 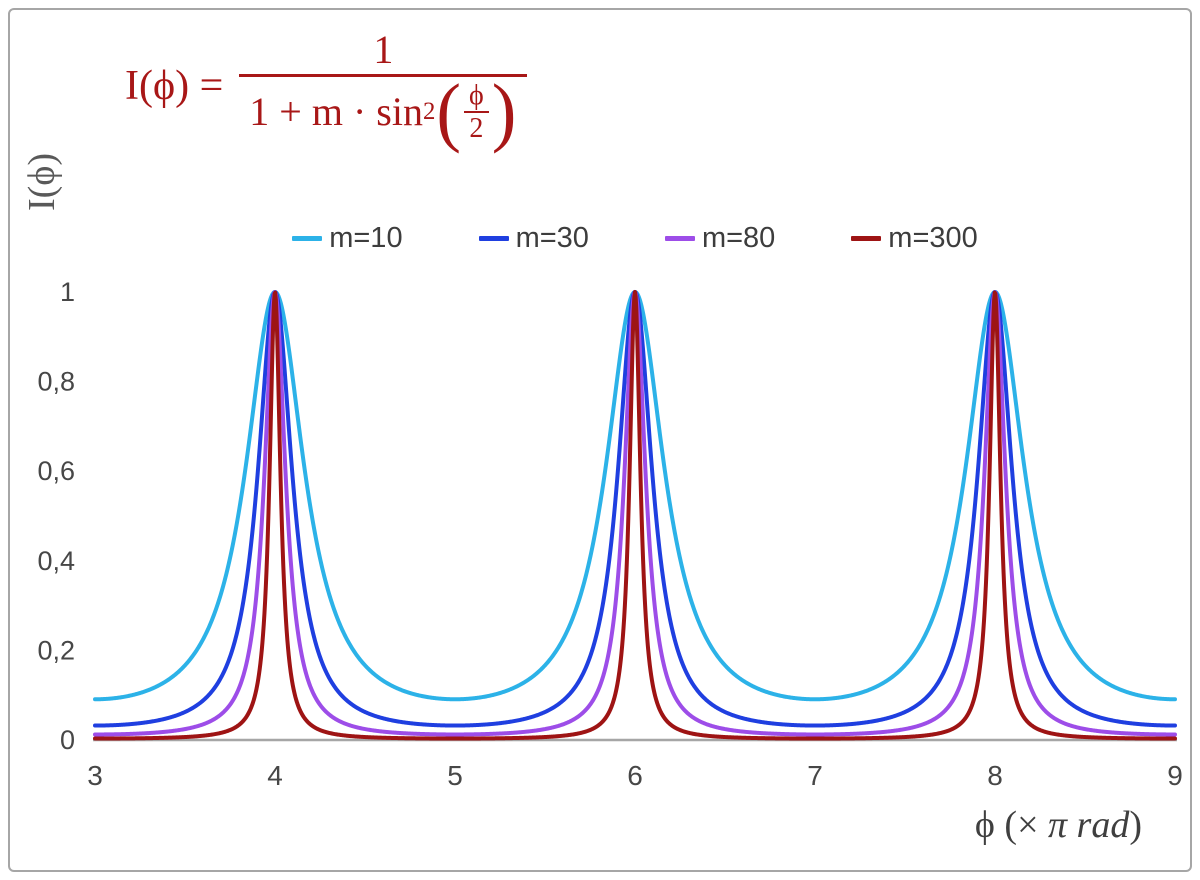 I want to click on y-tick-label: 0,6, so click(x=56, y=471).